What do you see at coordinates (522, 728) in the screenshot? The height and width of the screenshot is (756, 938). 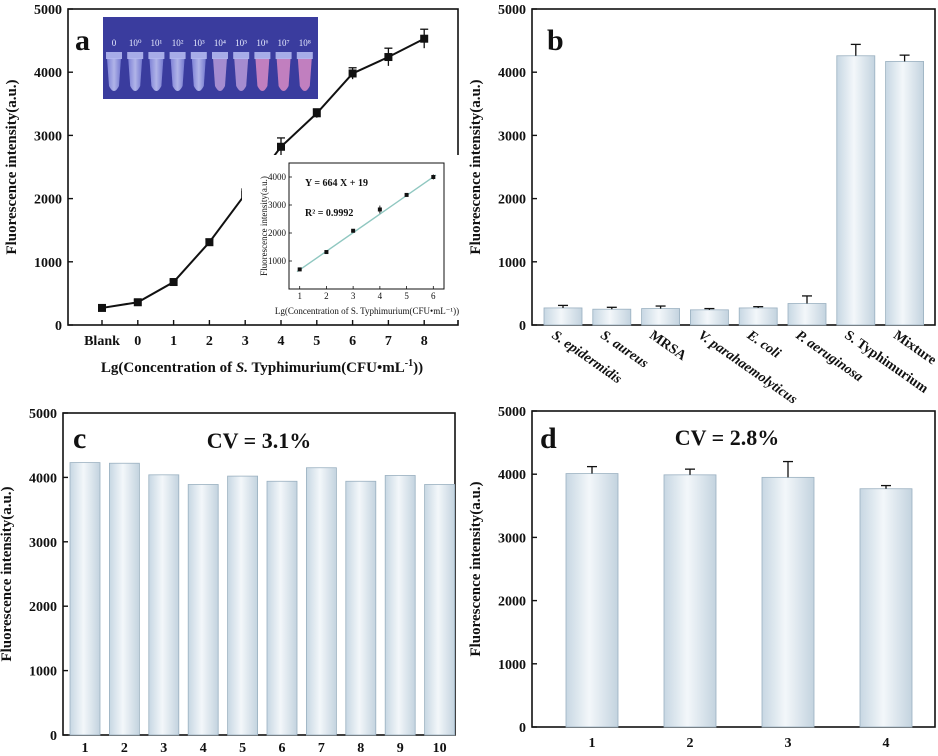 I see `d-ytick-label: 0` at bounding box center [522, 728].